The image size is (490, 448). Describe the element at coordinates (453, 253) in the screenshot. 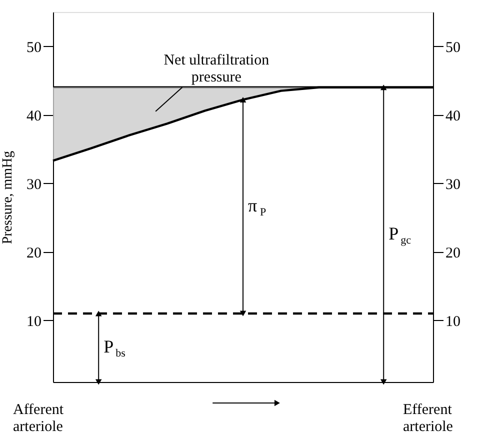

I see `y2-tick-label: 20` at that location.